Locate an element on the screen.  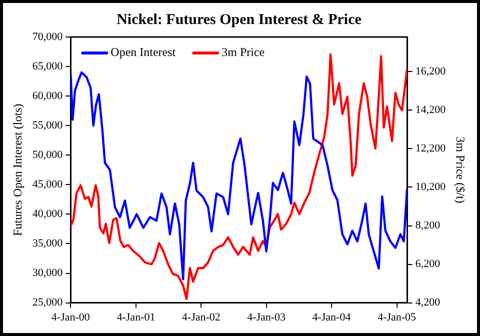
y2-tick-label: 16,200 is located at coordinates (430, 72).